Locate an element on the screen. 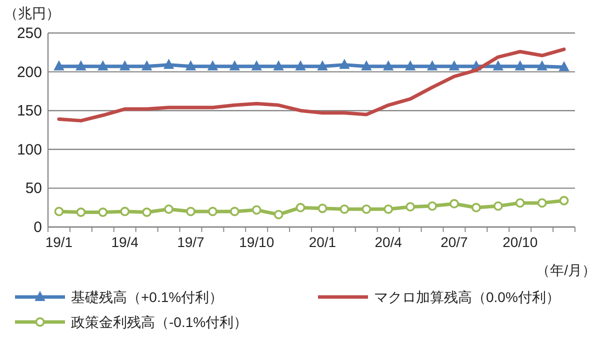 Image resolution: width=600 pixels, height=337 pixels. legend-label: マクロ加算残高（0.0%付利） is located at coordinates (467, 297).